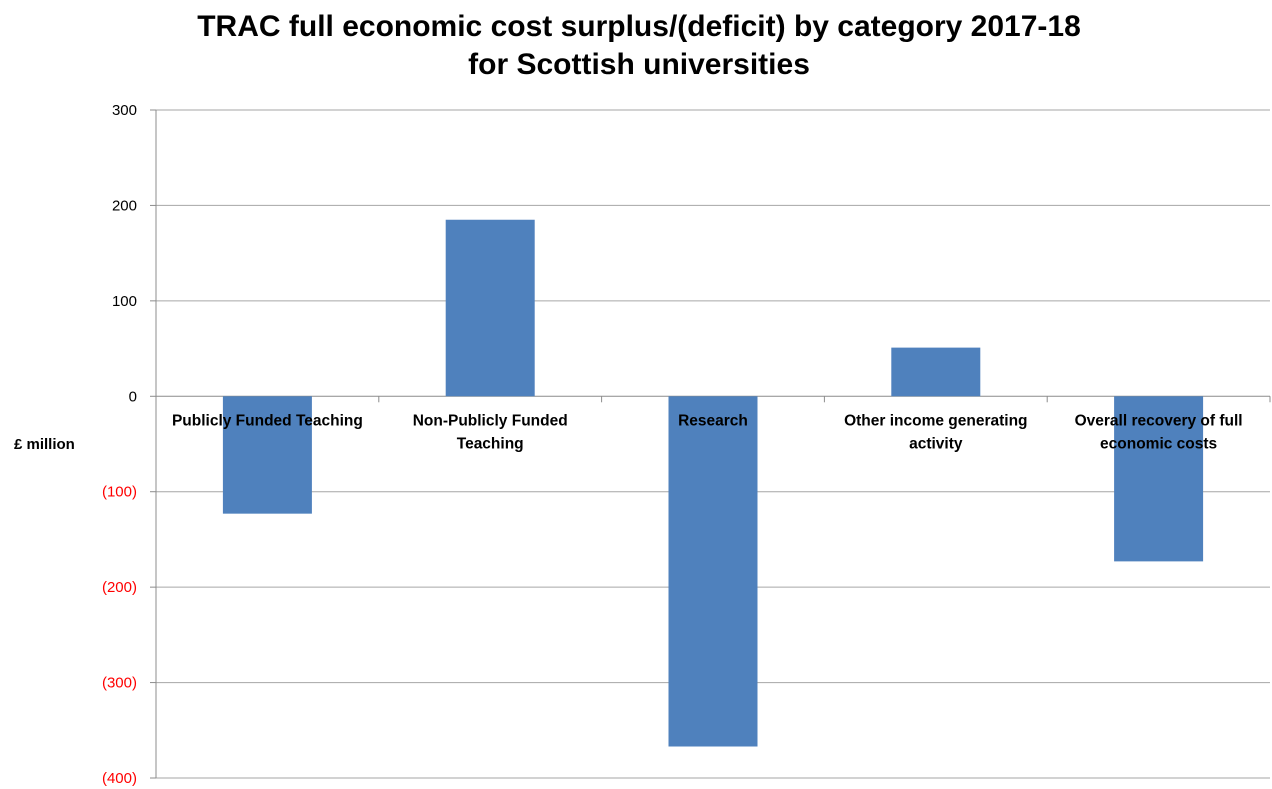 The image size is (1272, 789). What do you see at coordinates (124, 301) in the screenshot?
I see `y-tick-label: 100` at bounding box center [124, 301].